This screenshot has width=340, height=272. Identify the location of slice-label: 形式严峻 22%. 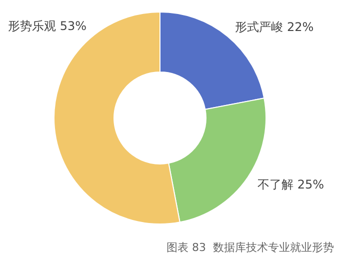
(274, 27).